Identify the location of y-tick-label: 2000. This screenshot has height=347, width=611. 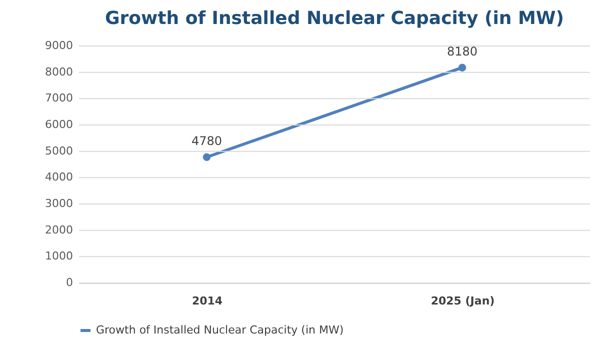
(59, 229).